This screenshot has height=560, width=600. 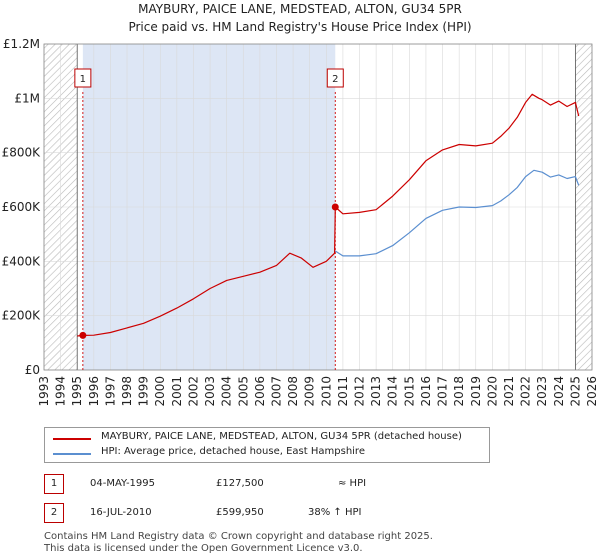 I want to click on x-tick-label: 2004, so click(x=227, y=391).